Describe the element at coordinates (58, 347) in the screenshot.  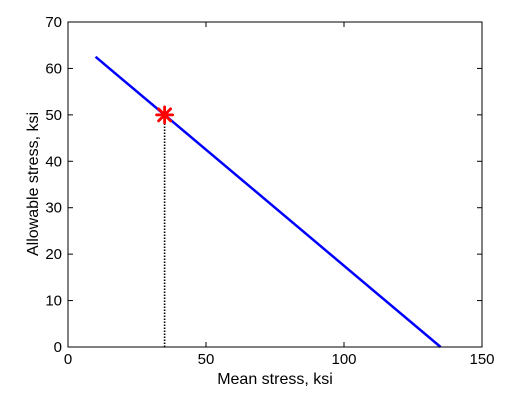
I see `y-tick-label: 0` at that location.